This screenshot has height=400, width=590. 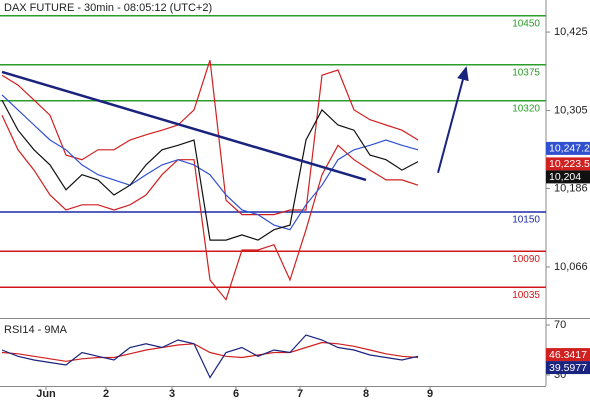 What do you see at coordinates (46, 394) in the screenshot?
I see `x-tick-label: Jun` at bounding box center [46, 394].